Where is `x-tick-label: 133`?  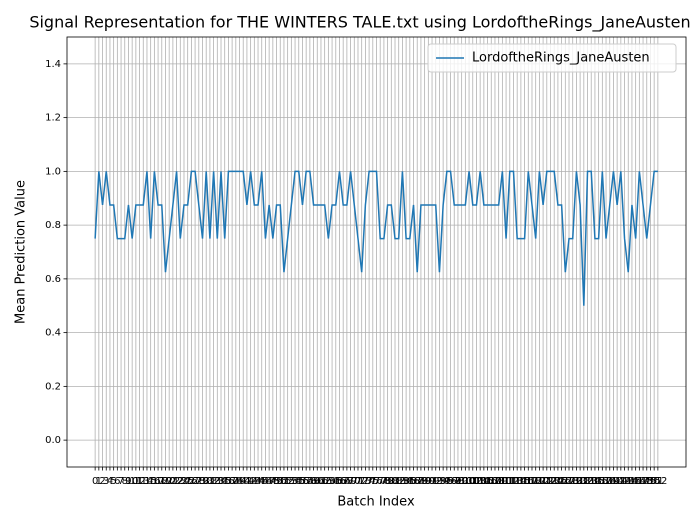 x-tick-label: 133 is located at coordinates (587, 481).